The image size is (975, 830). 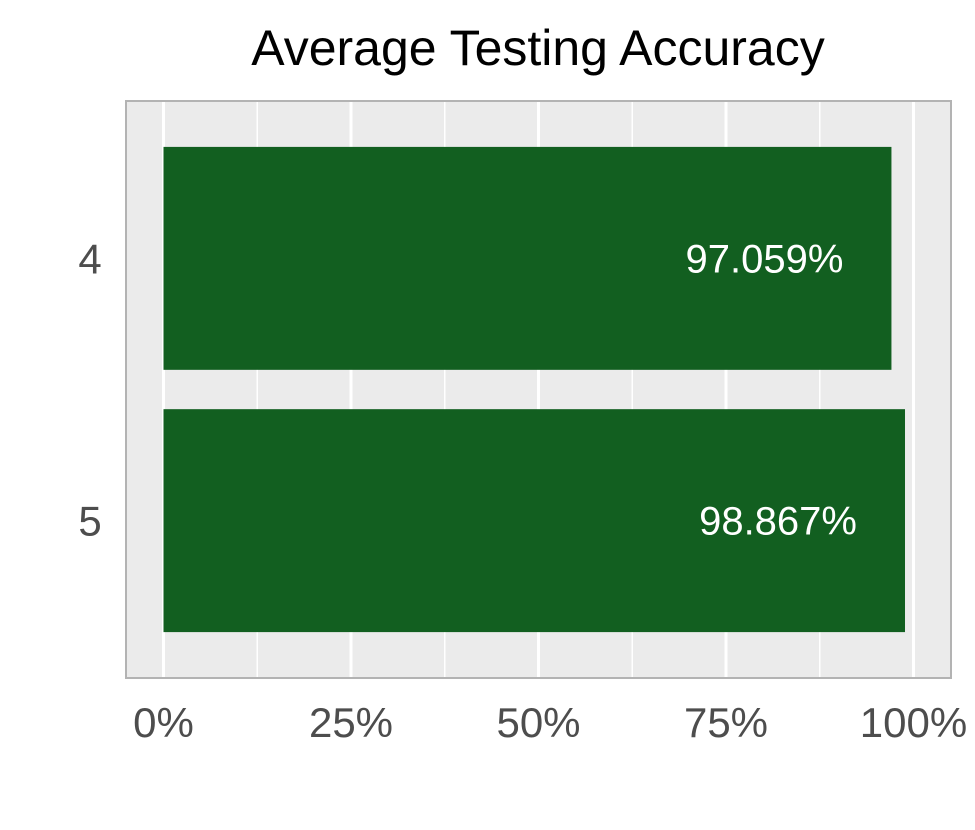 I want to click on x-tick-label: 25%, so click(x=351, y=722).